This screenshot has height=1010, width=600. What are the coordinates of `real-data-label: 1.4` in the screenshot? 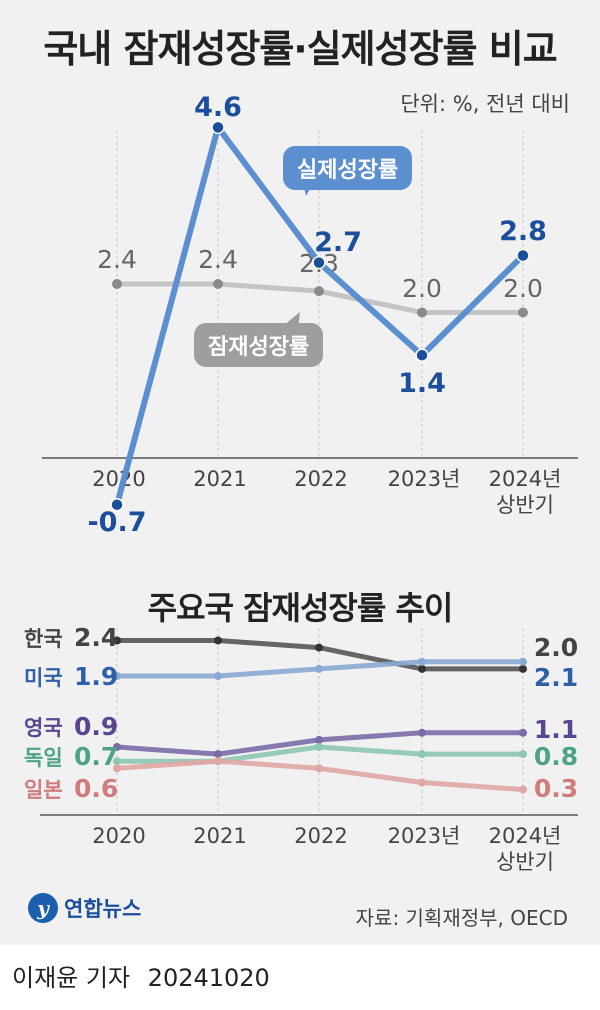 It's located at (422, 383).